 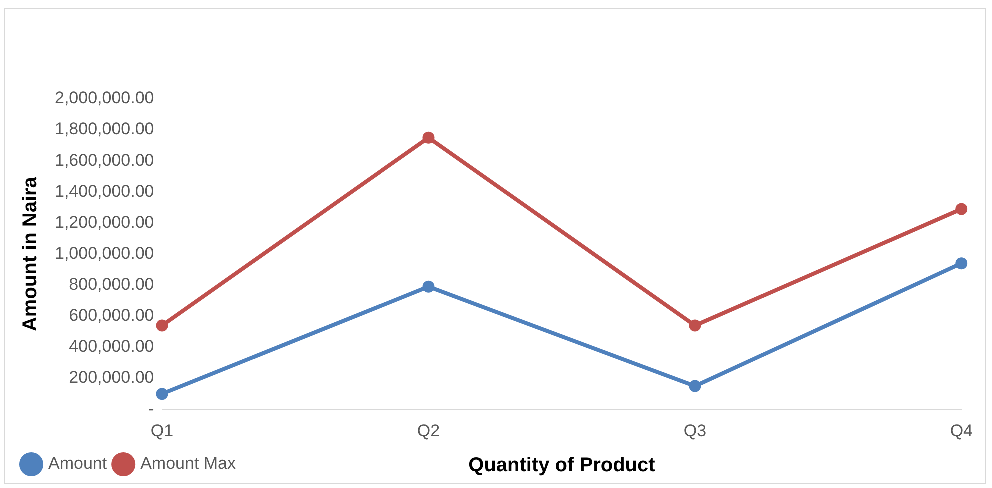 What do you see at coordinates (695, 430) in the screenshot?
I see `x-tick-label: Q3` at bounding box center [695, 430].